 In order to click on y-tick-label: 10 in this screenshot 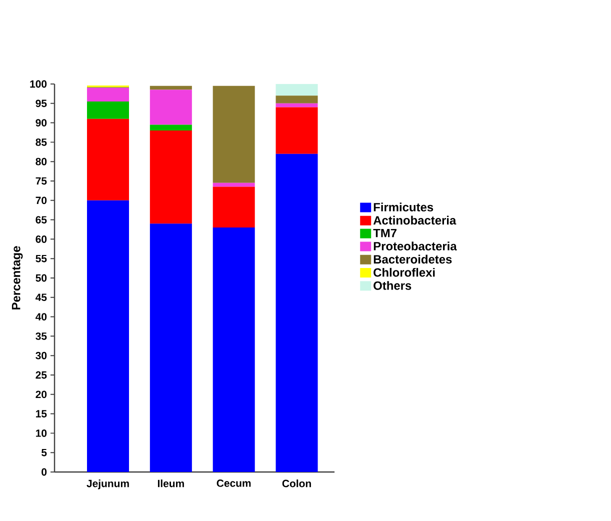, I will do `click(41, 433)`.